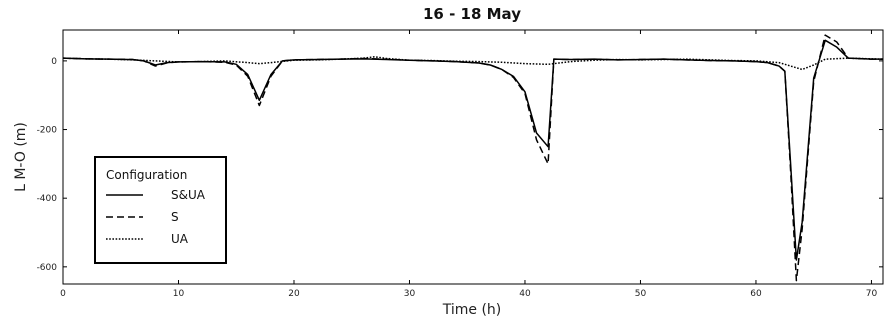 This screenshot has width=886, height=323. Describe the element at coordinates (146, 175) in the screenshot. I see `legend-title: Configuration` at that location.